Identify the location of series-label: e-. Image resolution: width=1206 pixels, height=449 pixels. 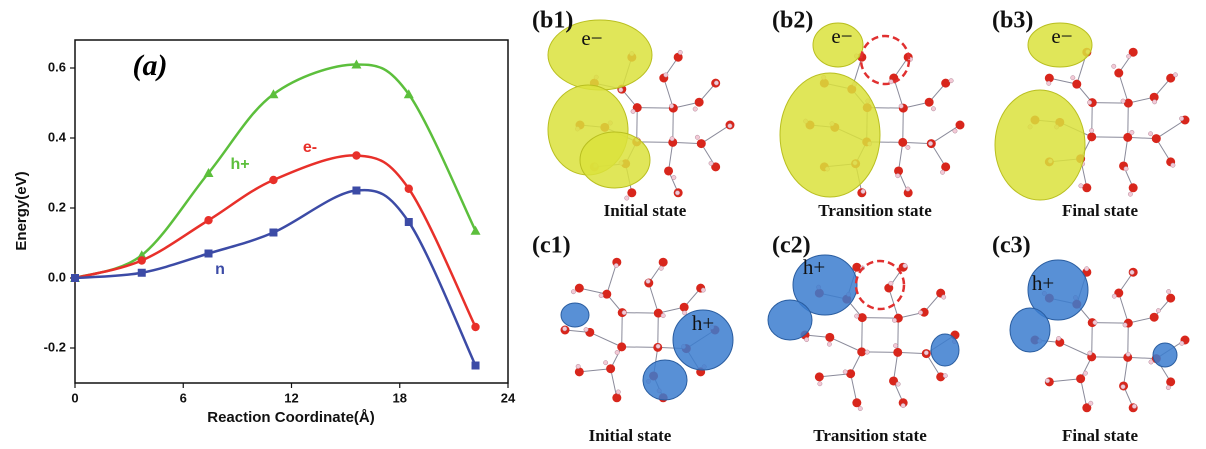
(310, 147).